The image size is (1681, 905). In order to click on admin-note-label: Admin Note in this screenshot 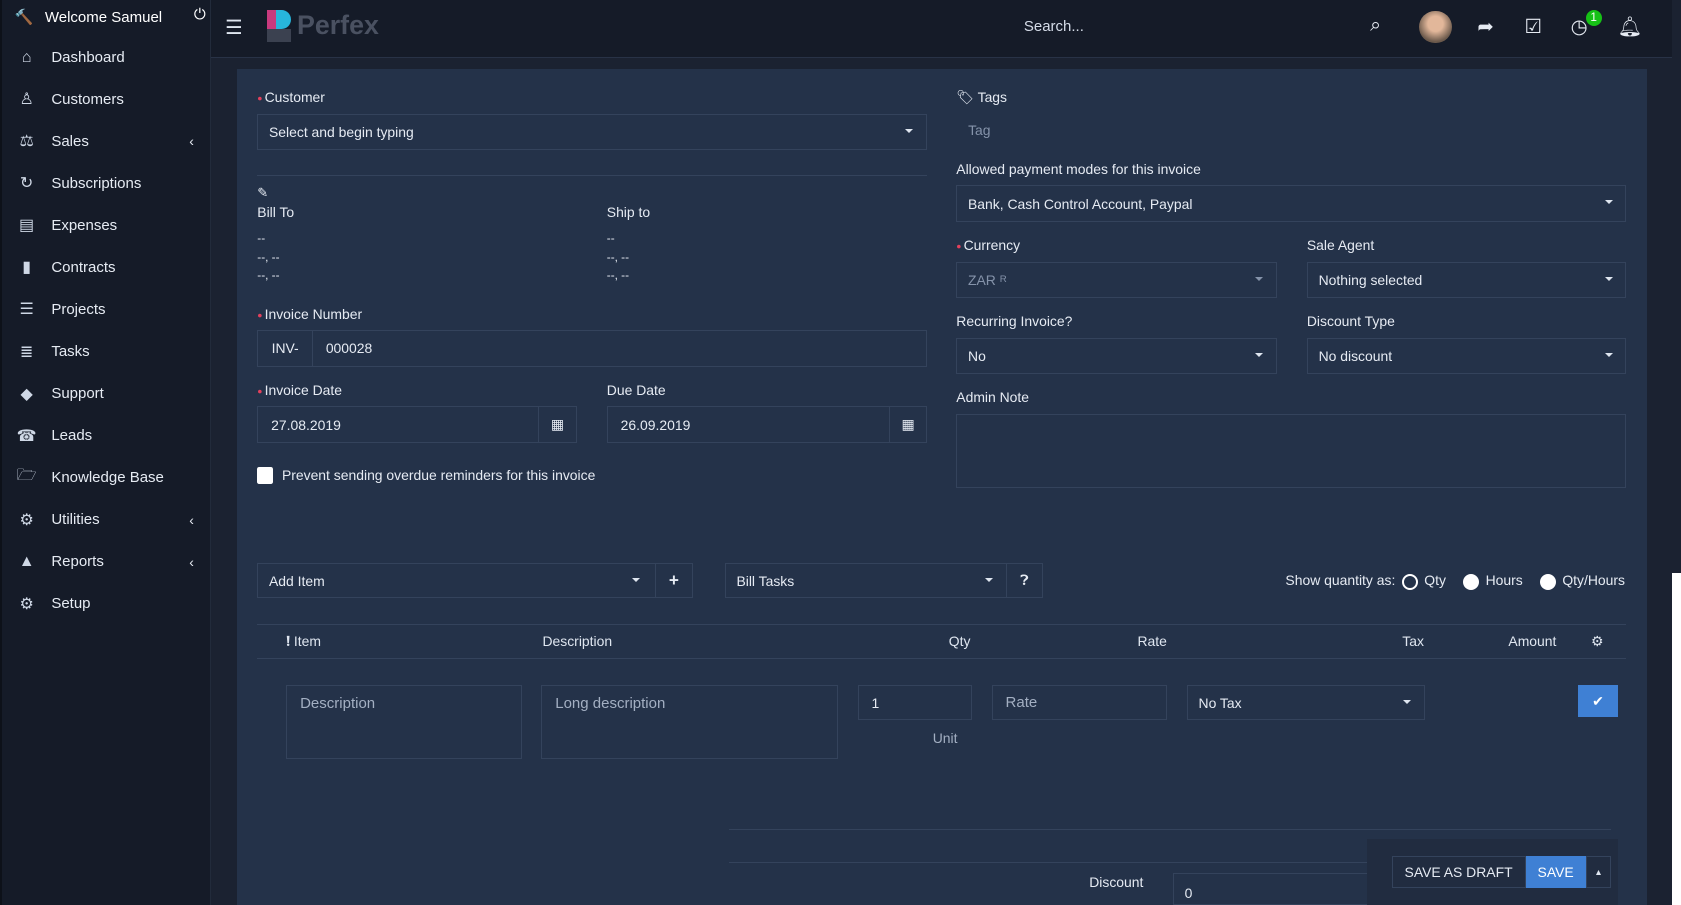, I will do `click(993, 397)`.